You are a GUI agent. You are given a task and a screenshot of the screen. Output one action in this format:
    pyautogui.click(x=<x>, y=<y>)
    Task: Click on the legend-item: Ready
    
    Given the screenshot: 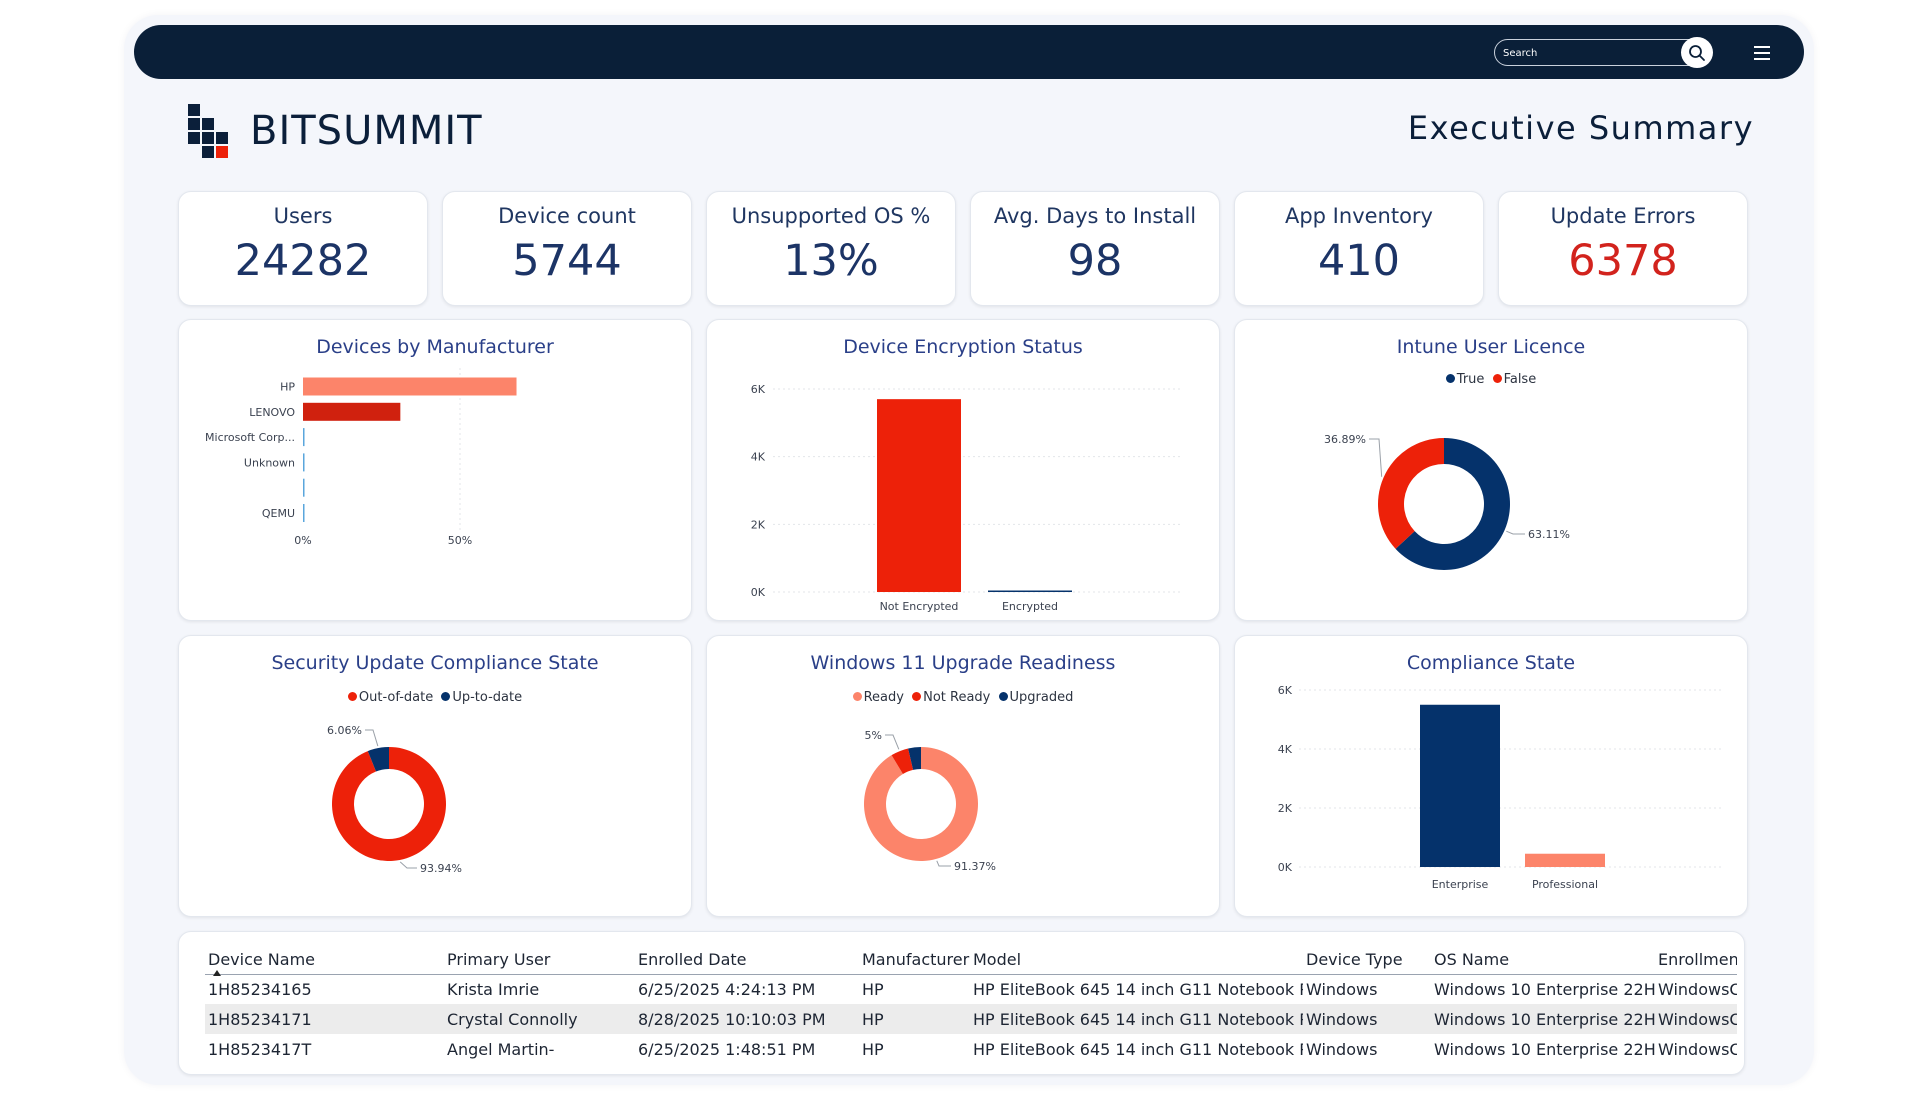 What is the action you would take?
    pyautogui.click(x=878, y=697)
    